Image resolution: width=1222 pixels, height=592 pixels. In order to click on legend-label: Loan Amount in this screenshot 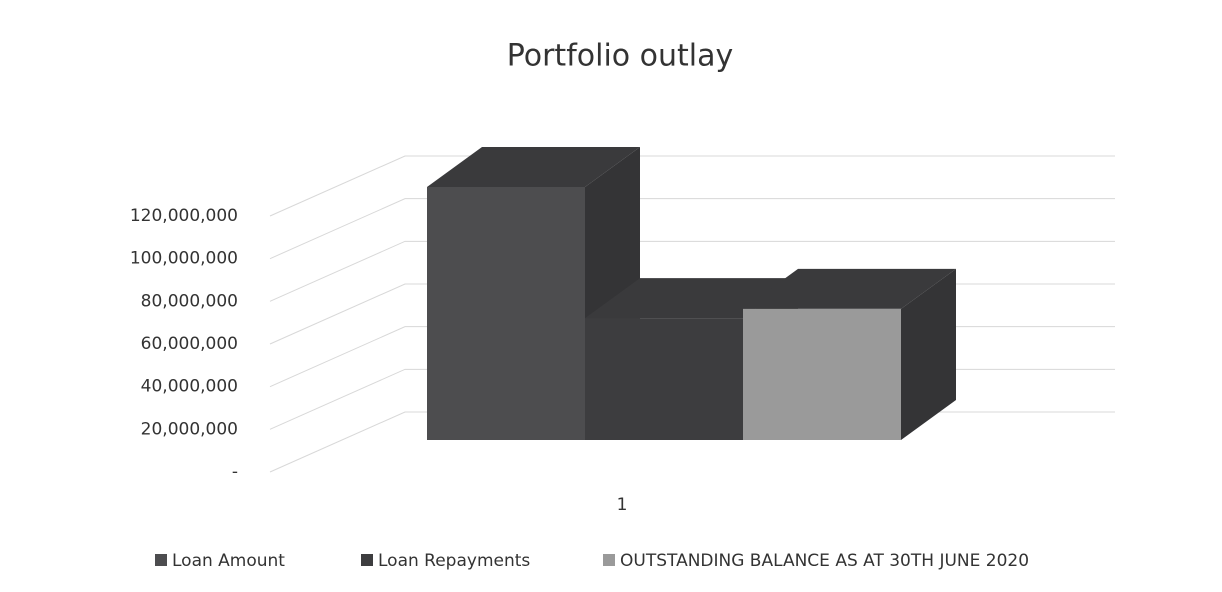, I will do `click(228, 561)`.